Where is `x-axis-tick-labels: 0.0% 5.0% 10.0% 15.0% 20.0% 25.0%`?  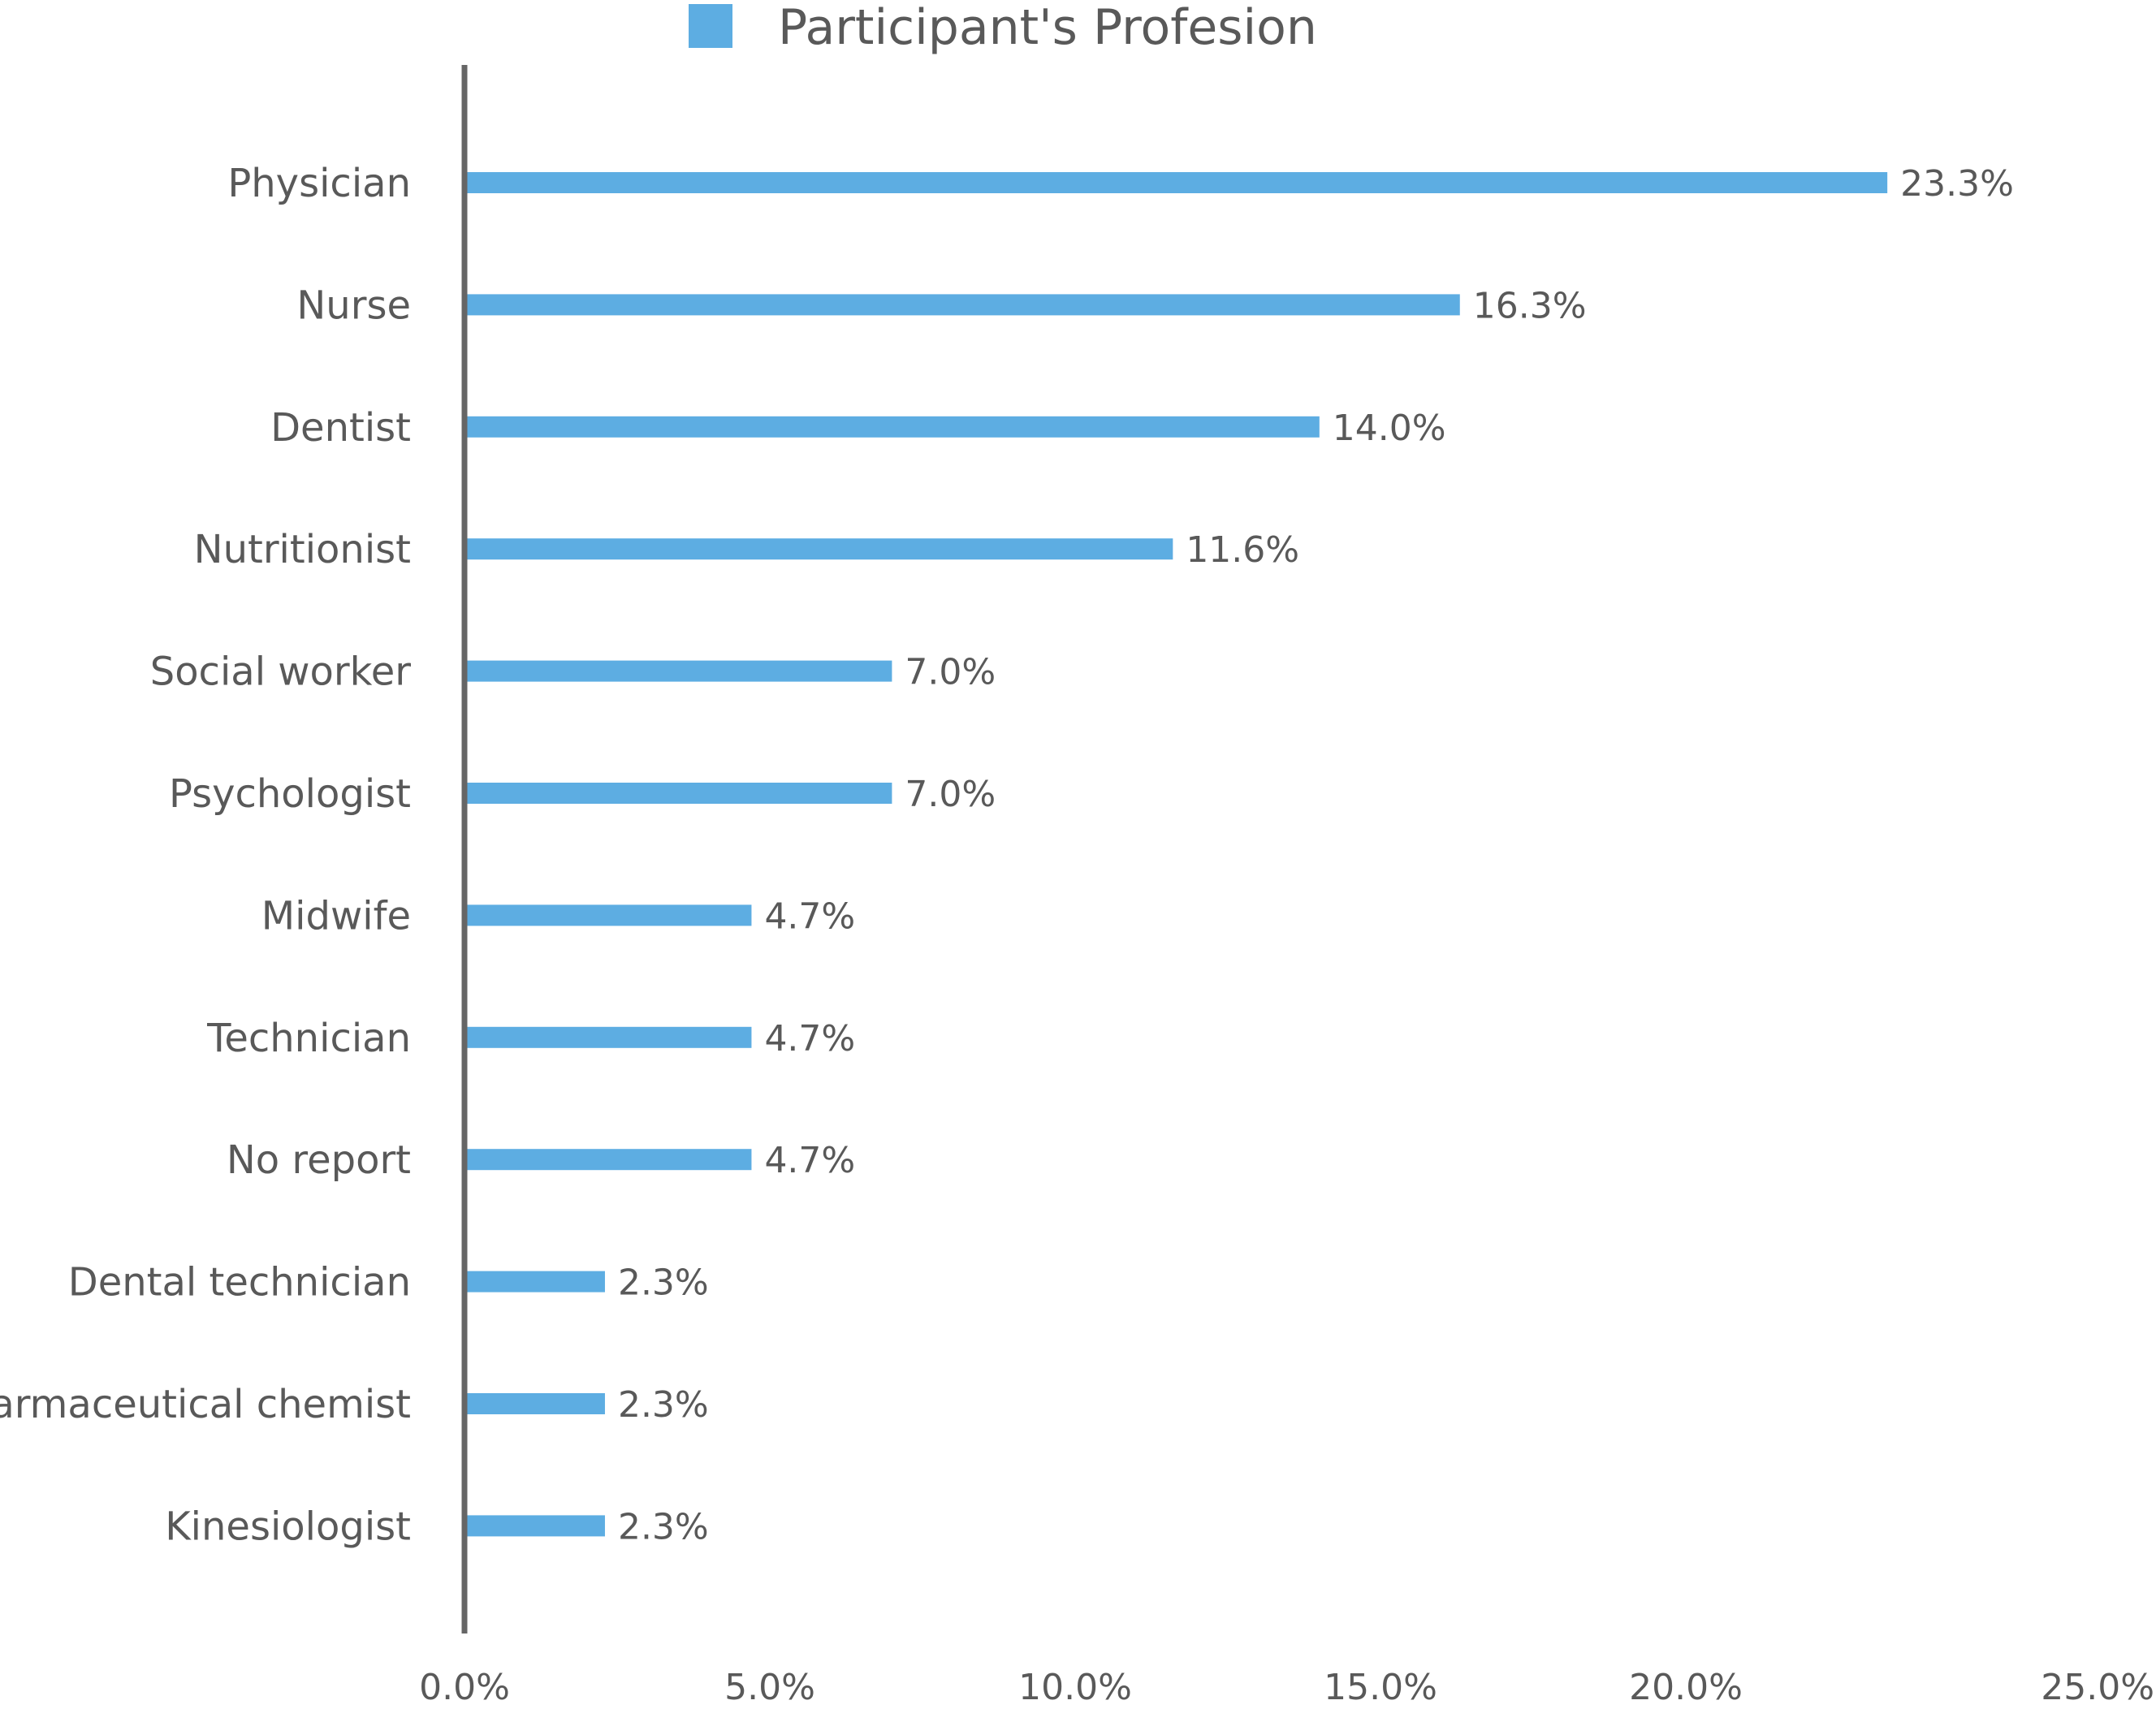 x-axis-tick-labels: 0.0% 5.0% 10.0% 15.0% 20.0% 25.0% is located at coordinates (1286, 1687).